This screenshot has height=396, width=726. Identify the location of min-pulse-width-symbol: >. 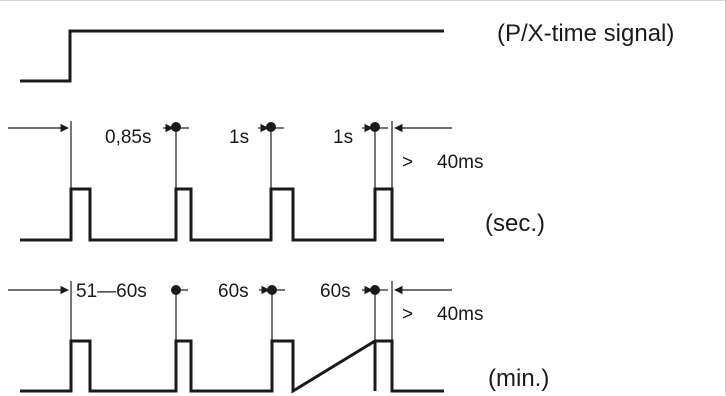
(407, 314).